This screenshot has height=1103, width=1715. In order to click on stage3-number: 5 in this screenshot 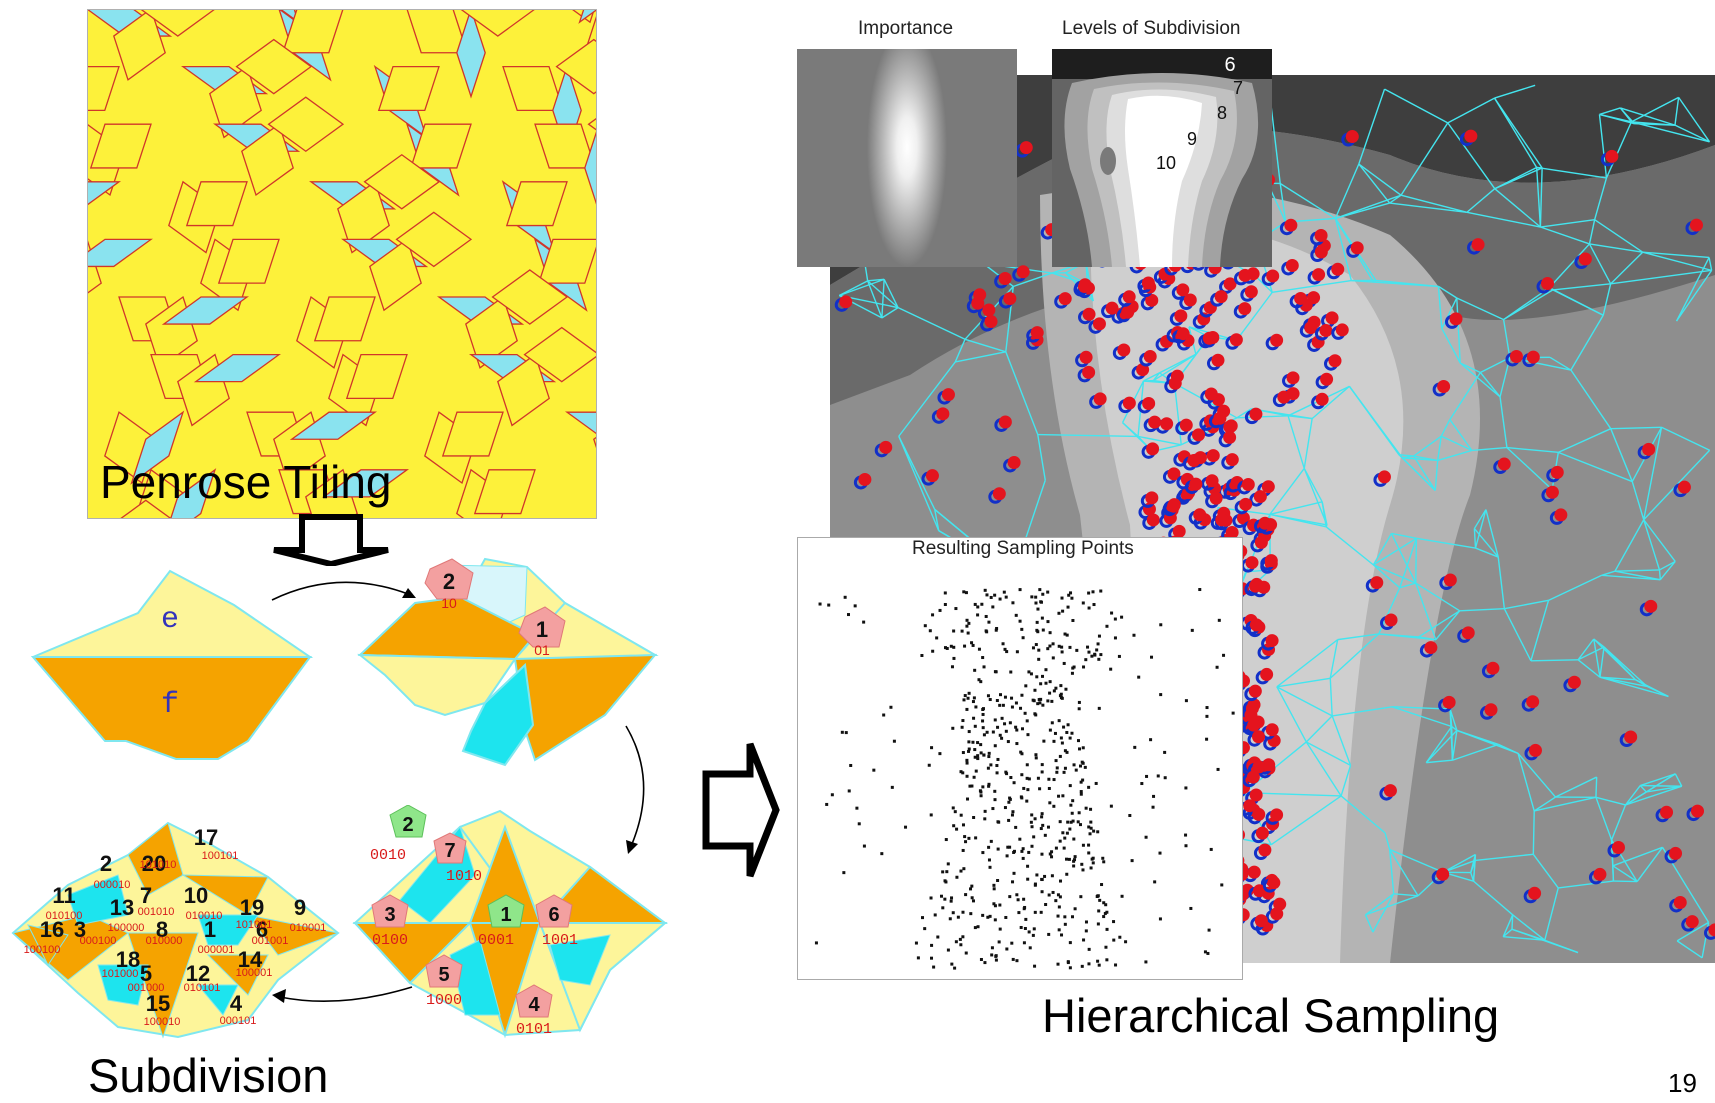, I will do `click(443, 975)`.